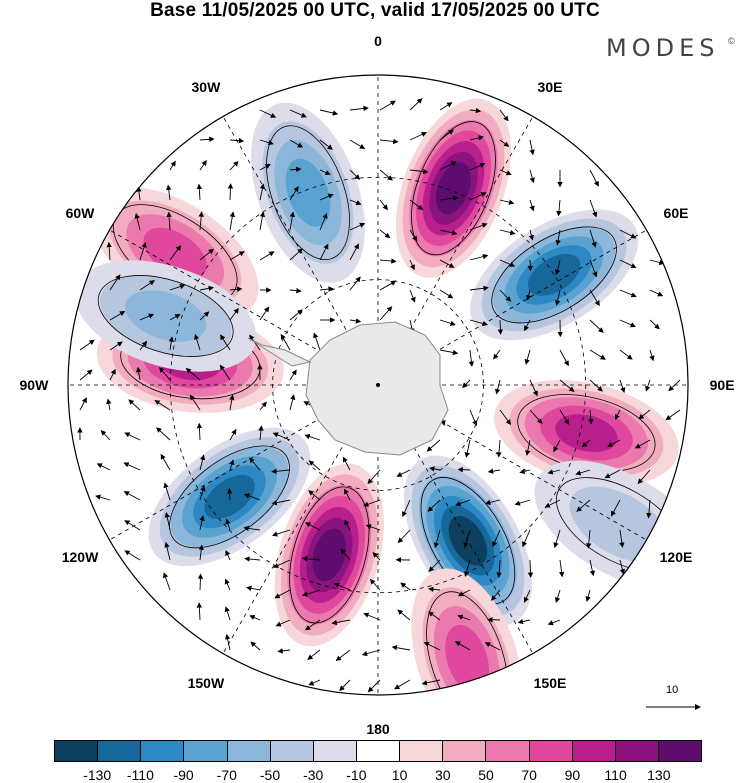 This screenshot has height=783, width=750. Describe the element at coordinates (226, 775) in the screenshot. I see `colorbar-tick-label: -70` at that location.